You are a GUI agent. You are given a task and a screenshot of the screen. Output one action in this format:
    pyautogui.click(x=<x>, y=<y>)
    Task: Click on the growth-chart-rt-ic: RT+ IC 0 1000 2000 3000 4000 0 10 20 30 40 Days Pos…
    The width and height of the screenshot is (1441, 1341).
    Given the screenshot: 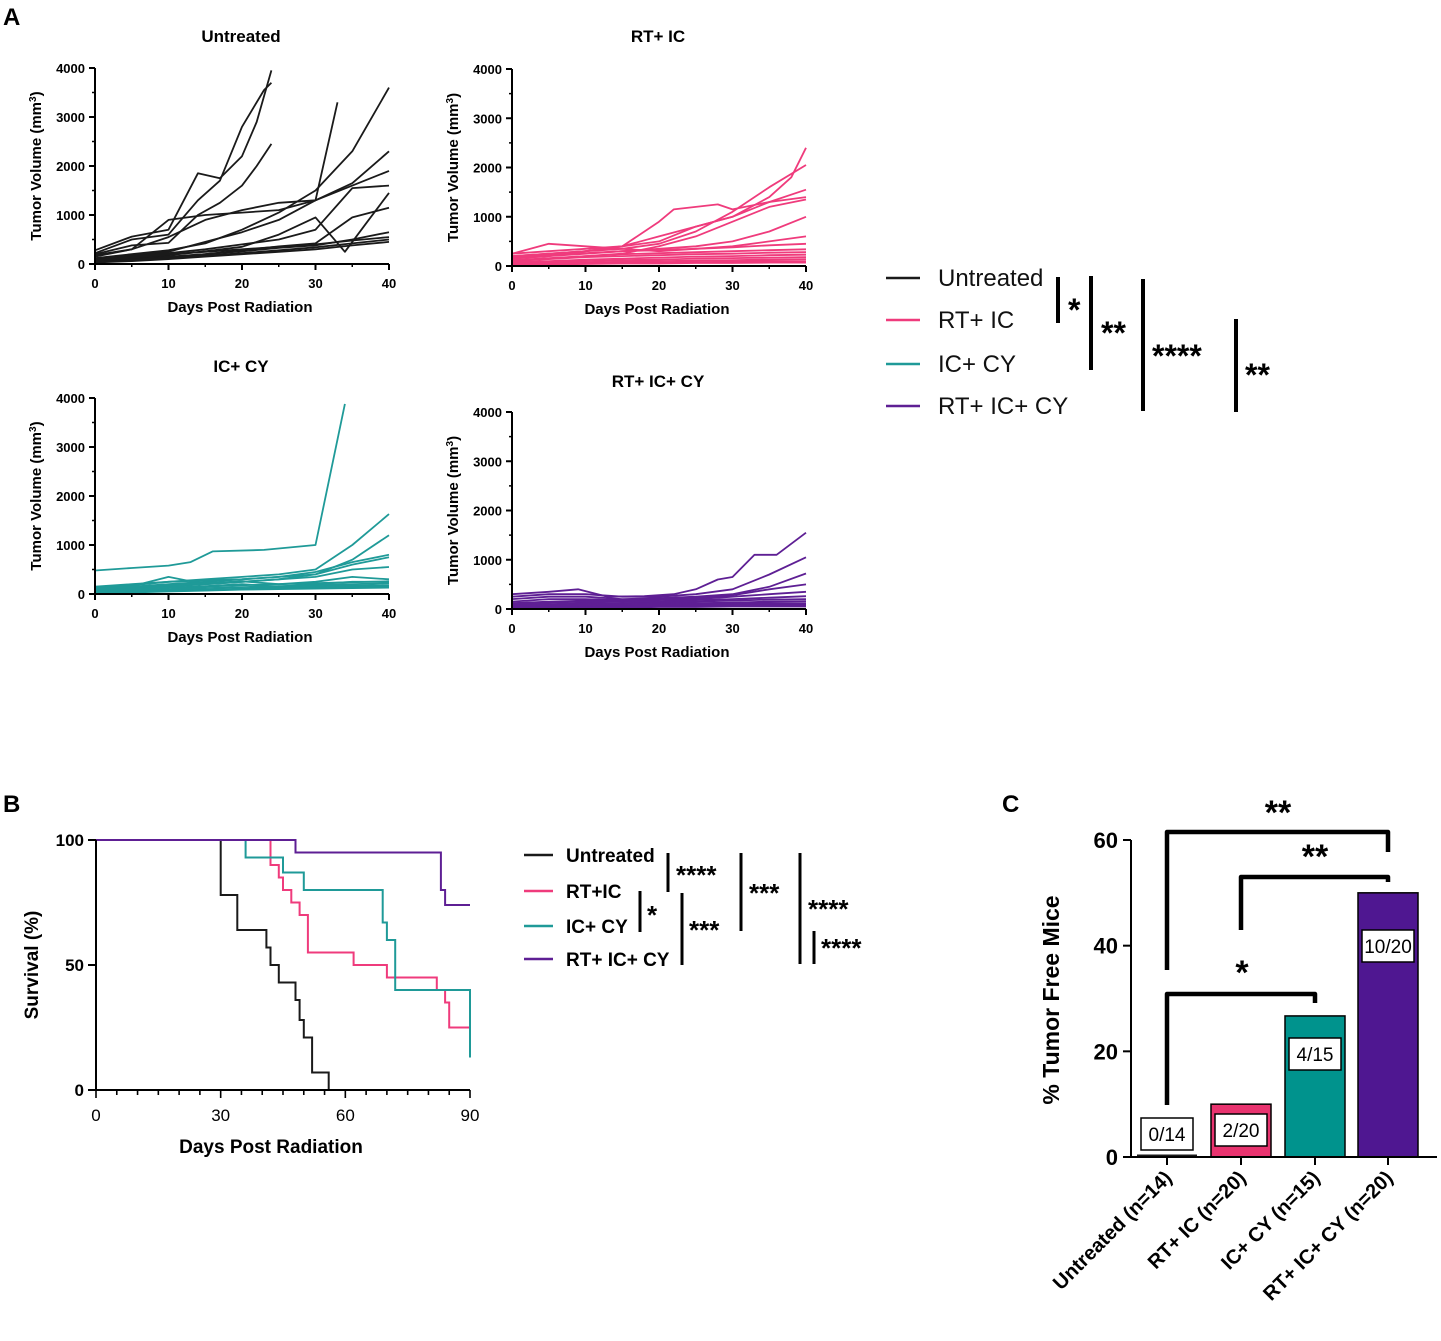 What is the action you would take?
    pyautogui.click(x=629, y=172)
    